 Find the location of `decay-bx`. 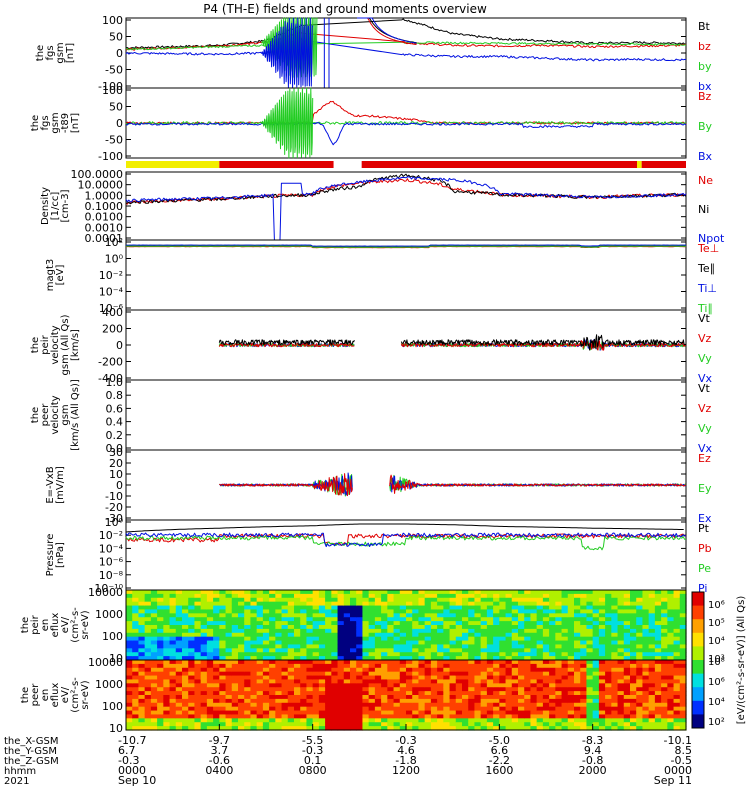

decay-bx is located at coordinates (387, 30).